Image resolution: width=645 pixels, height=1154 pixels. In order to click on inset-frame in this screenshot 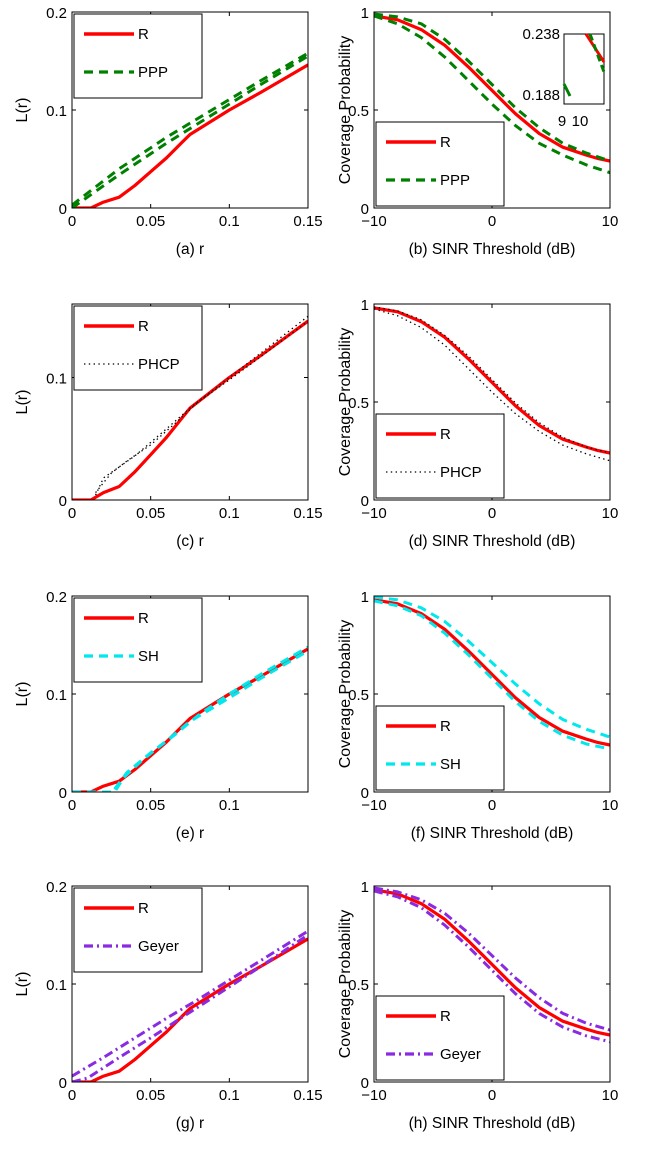, I will do `click(584, 69)`.